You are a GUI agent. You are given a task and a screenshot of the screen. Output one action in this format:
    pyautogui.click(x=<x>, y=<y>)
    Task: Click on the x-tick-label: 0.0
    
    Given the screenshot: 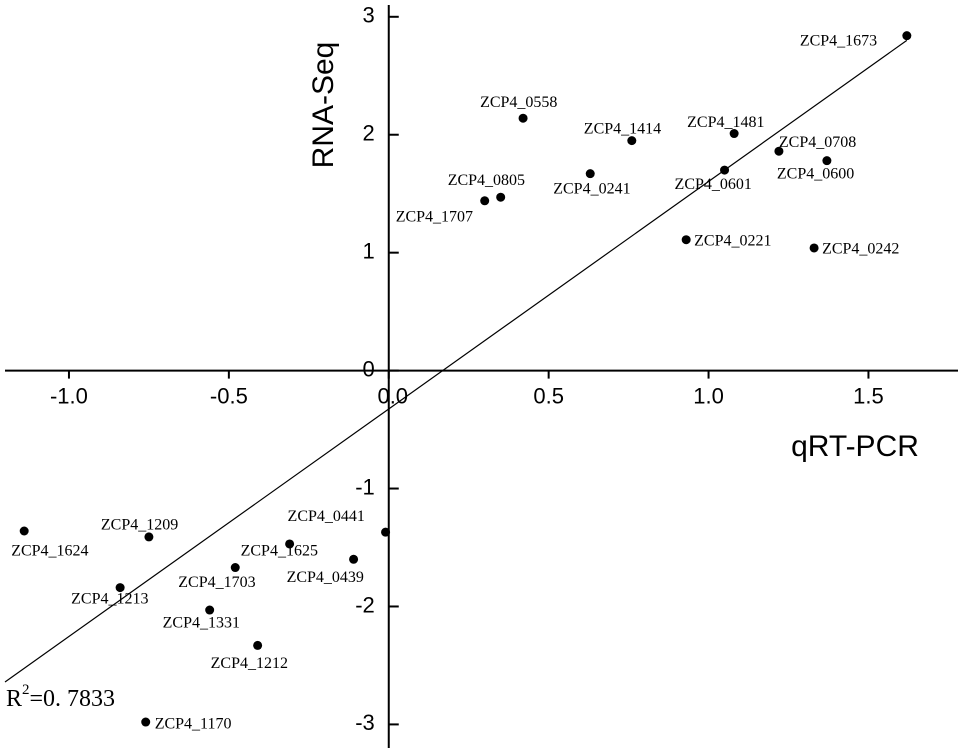 What is the action you would take?
    pyautogui.click(x=392, y=395)
    